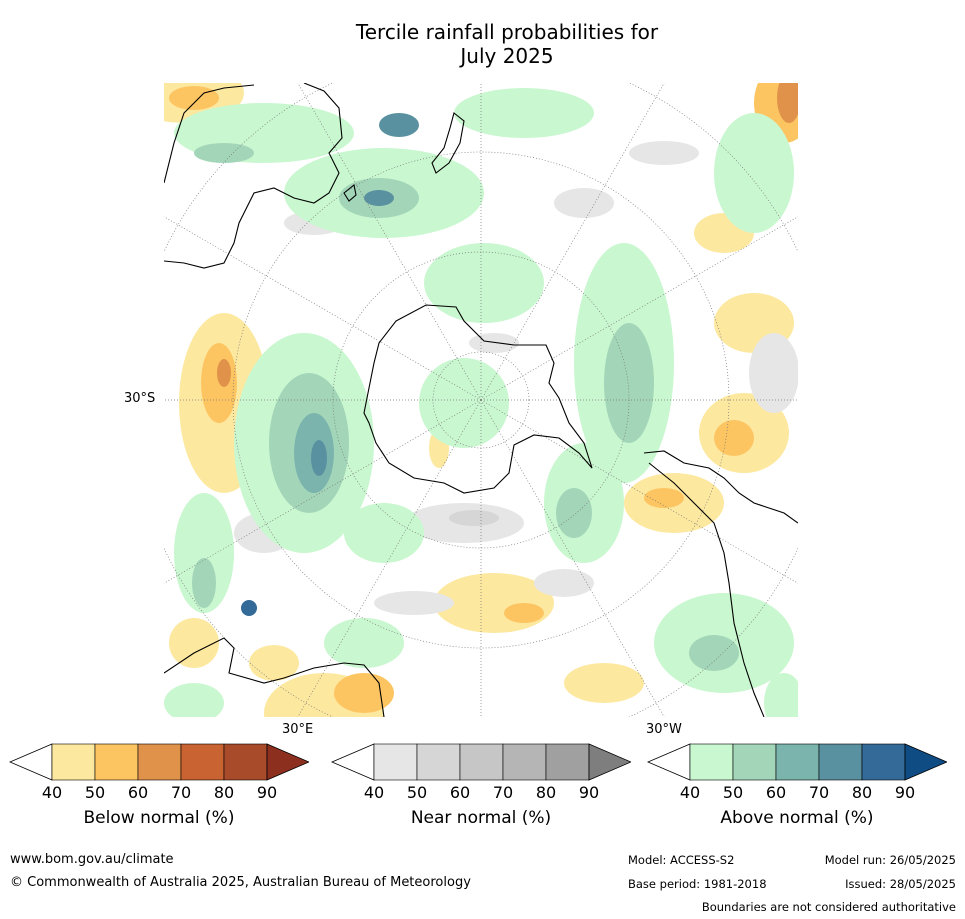  What do you see at coordinates (507, 56) in the screenshot?
I see `title-line-2: July 2025` at bounding box center [507, 56].